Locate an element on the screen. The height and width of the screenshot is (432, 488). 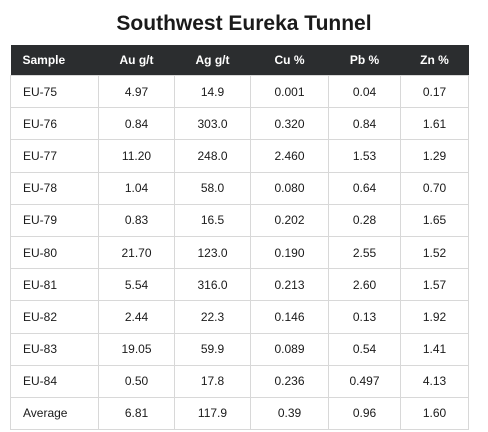
cell-pb: 0.04 is located at coordinates (364, 91).